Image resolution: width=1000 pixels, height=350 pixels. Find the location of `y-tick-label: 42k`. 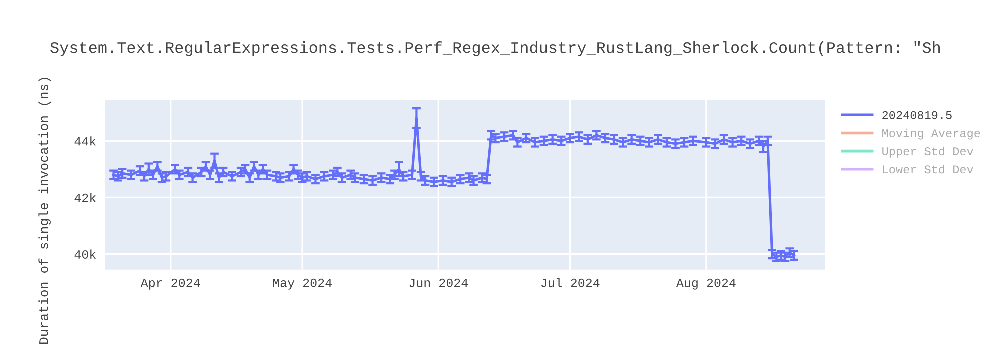

y-tick-label: 42k is located at coordinates (85, 197).